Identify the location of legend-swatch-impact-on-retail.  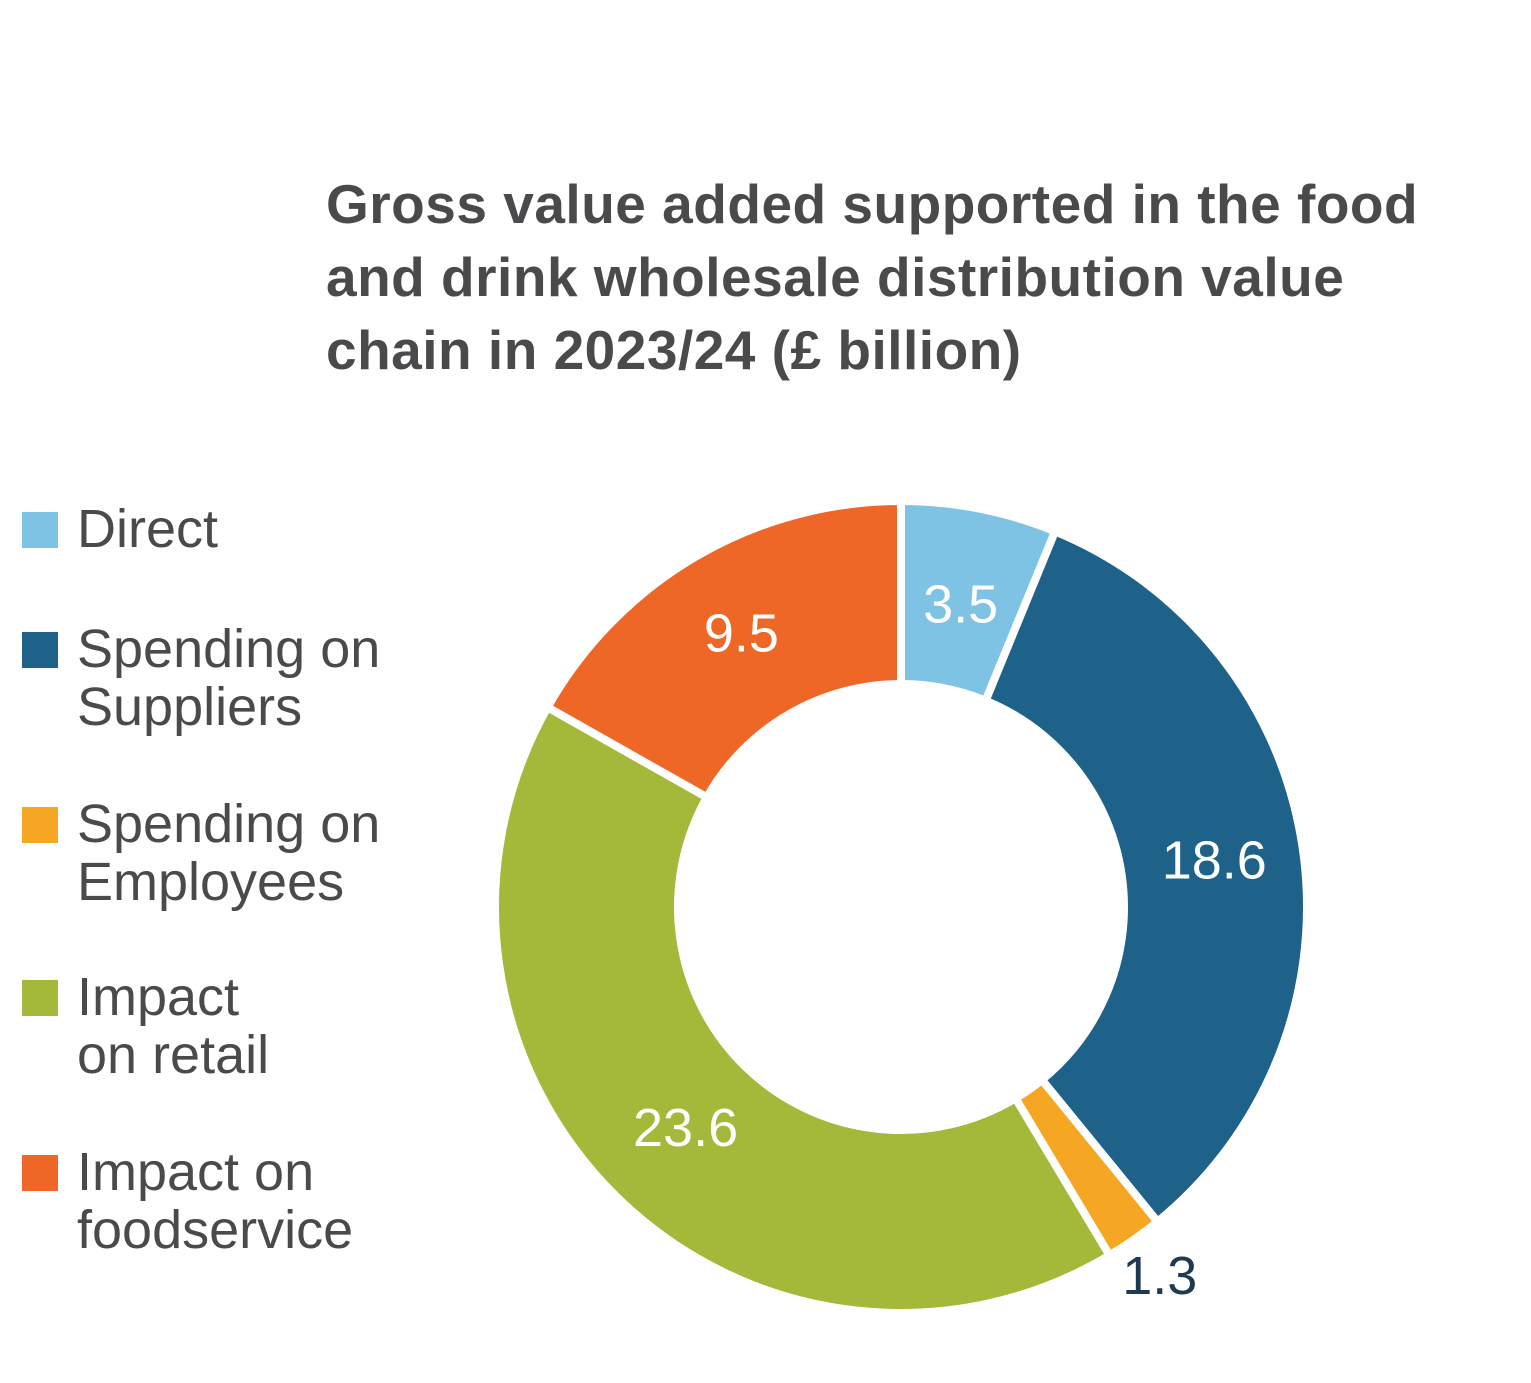
(40, 998).